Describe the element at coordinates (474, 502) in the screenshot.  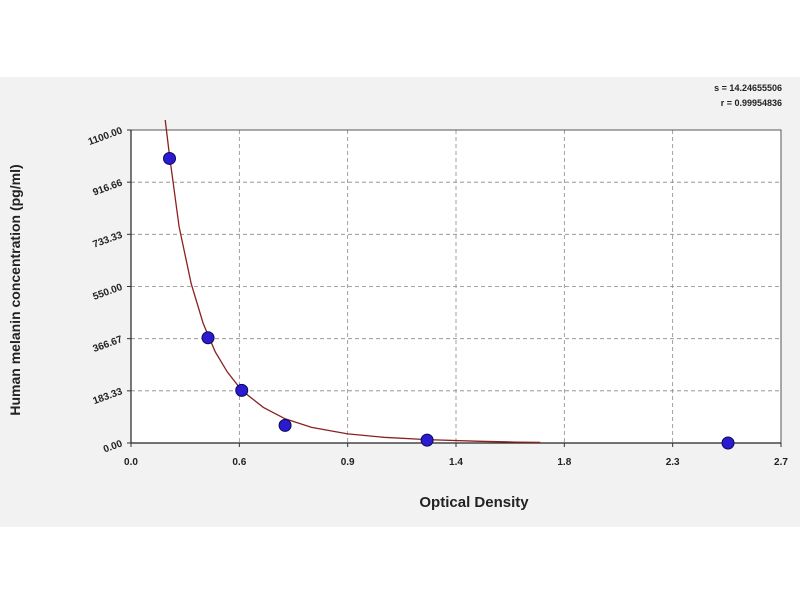
I see `x-axis-title: Optical Density` at that location.